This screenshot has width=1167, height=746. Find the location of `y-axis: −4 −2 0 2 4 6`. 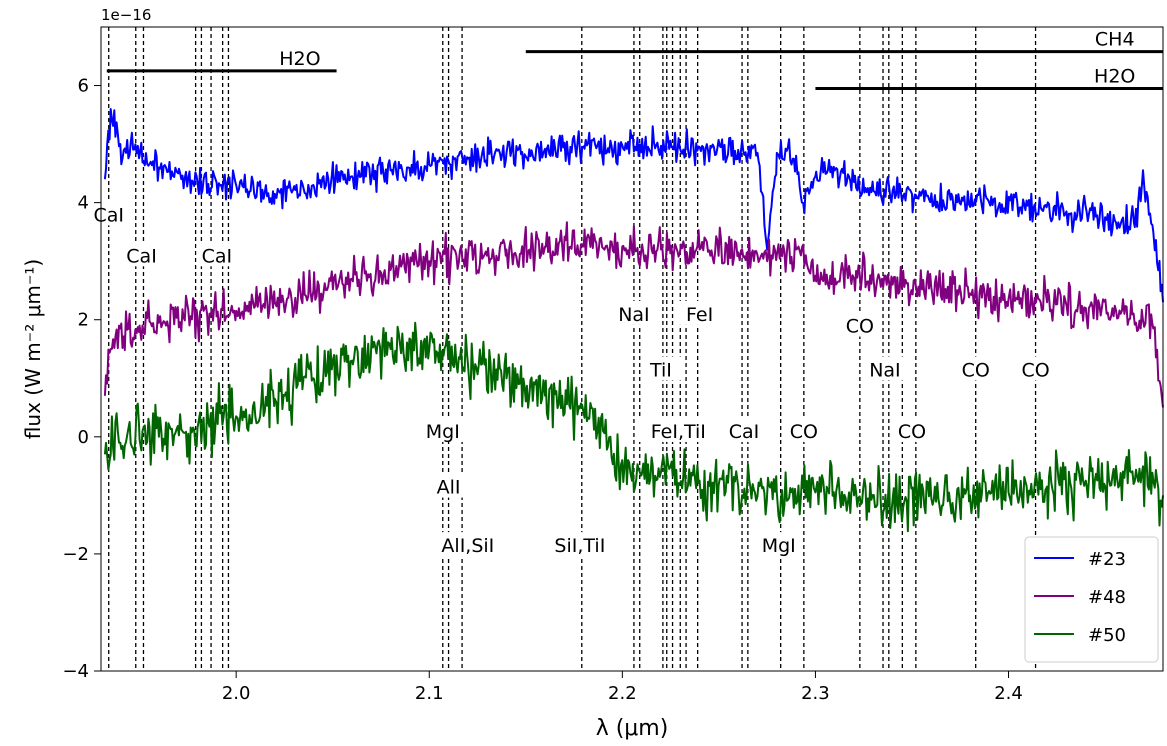

y-axis: −4 −2 0 2 4 6 is located at coordinates (81, 379).